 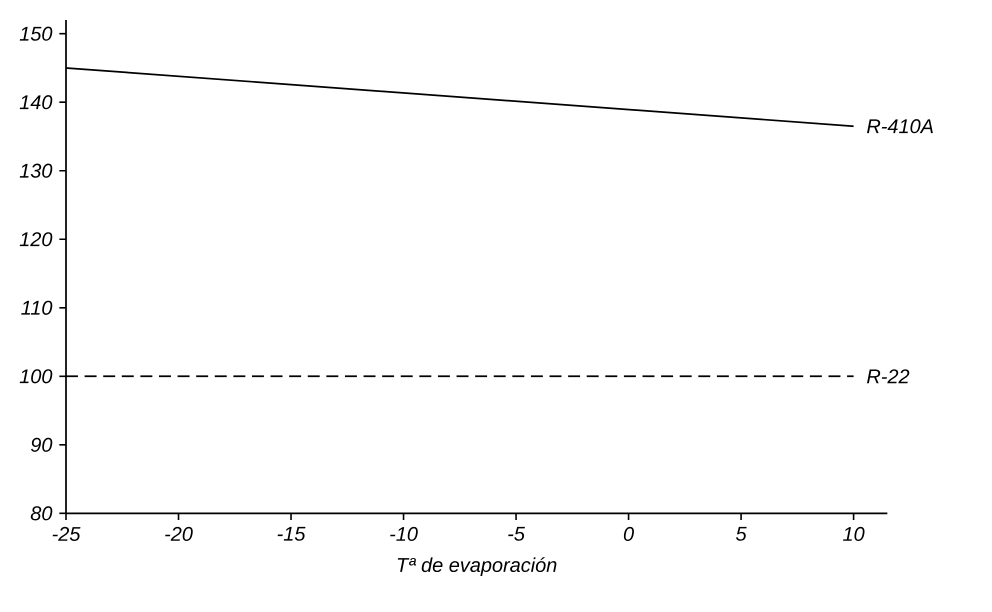 What do you see at coordinates (66, 533) in the screenshot?
I see `x-tick-label: -25` at bounding box center [66, 533].